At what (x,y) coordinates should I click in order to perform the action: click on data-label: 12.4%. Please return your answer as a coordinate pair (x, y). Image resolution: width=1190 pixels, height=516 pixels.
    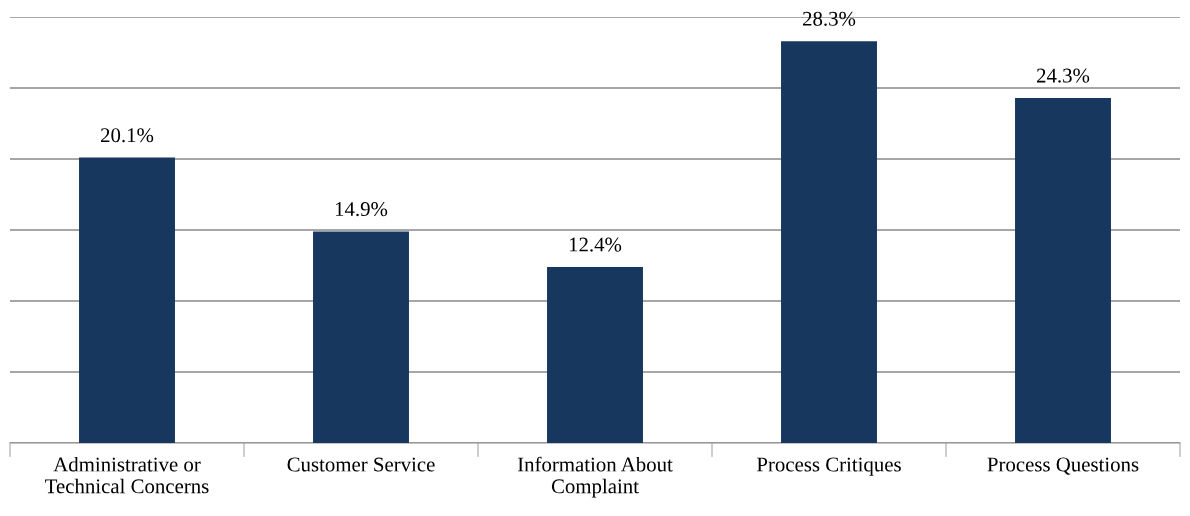
    Looking at the image, I should click on (595, 244).